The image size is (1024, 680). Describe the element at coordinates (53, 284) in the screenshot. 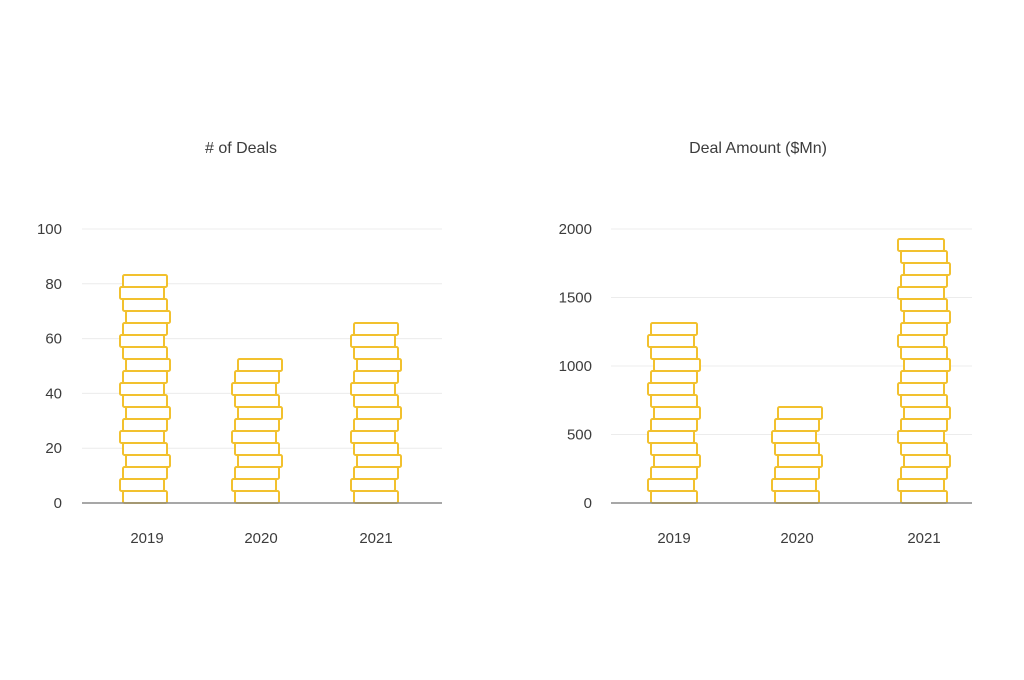

I see `y-tick-label: 80` at that location.